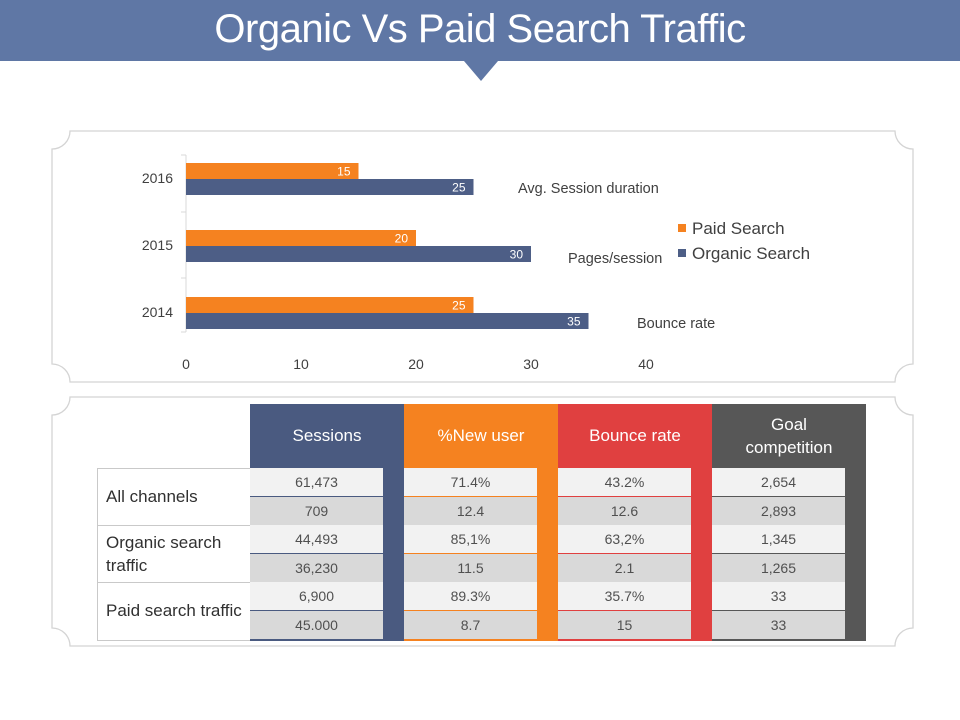 The image size is (960, 720). Describe the element at coordinates (97, 554) in the screenshot. I see `row-label-edge` at that location.